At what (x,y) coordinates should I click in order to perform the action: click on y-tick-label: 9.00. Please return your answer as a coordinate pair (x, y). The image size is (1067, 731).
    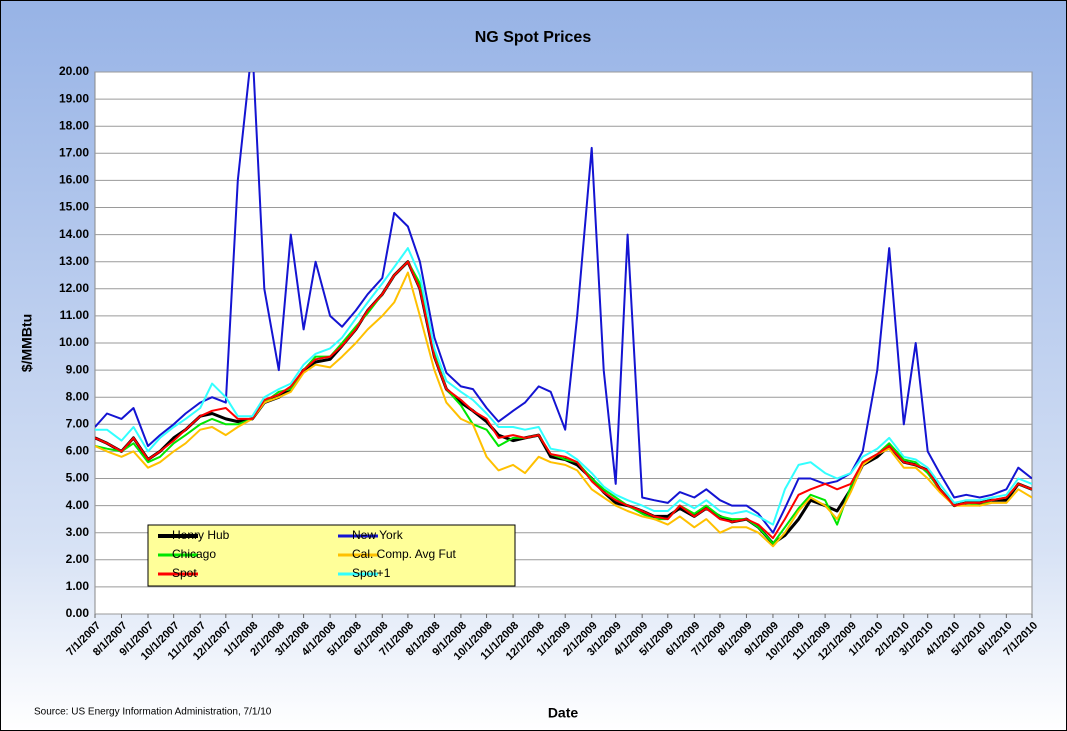
    Looking at the image, I should click on (78, 369).